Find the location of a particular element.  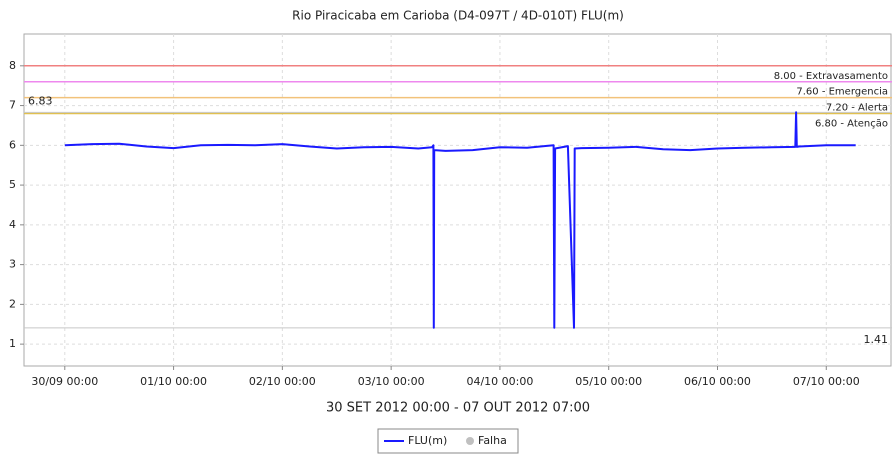

threshold-label: 8.00 - Extravasamento is located at coordinates (831, 76).